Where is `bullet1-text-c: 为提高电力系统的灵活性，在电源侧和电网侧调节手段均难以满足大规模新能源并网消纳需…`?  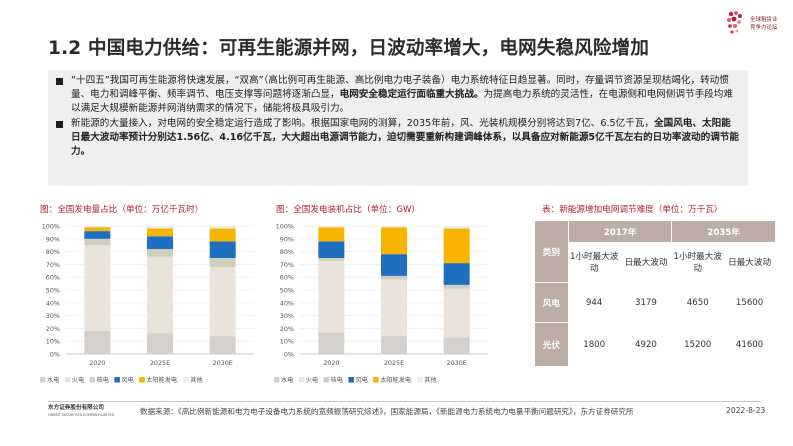 bullet1-text-c: 为提高电力系统的灵活性，在电源侧和电网侧调节手段均难以满足大规模新能源并网消纳需… is located at coordinates (402, 101).